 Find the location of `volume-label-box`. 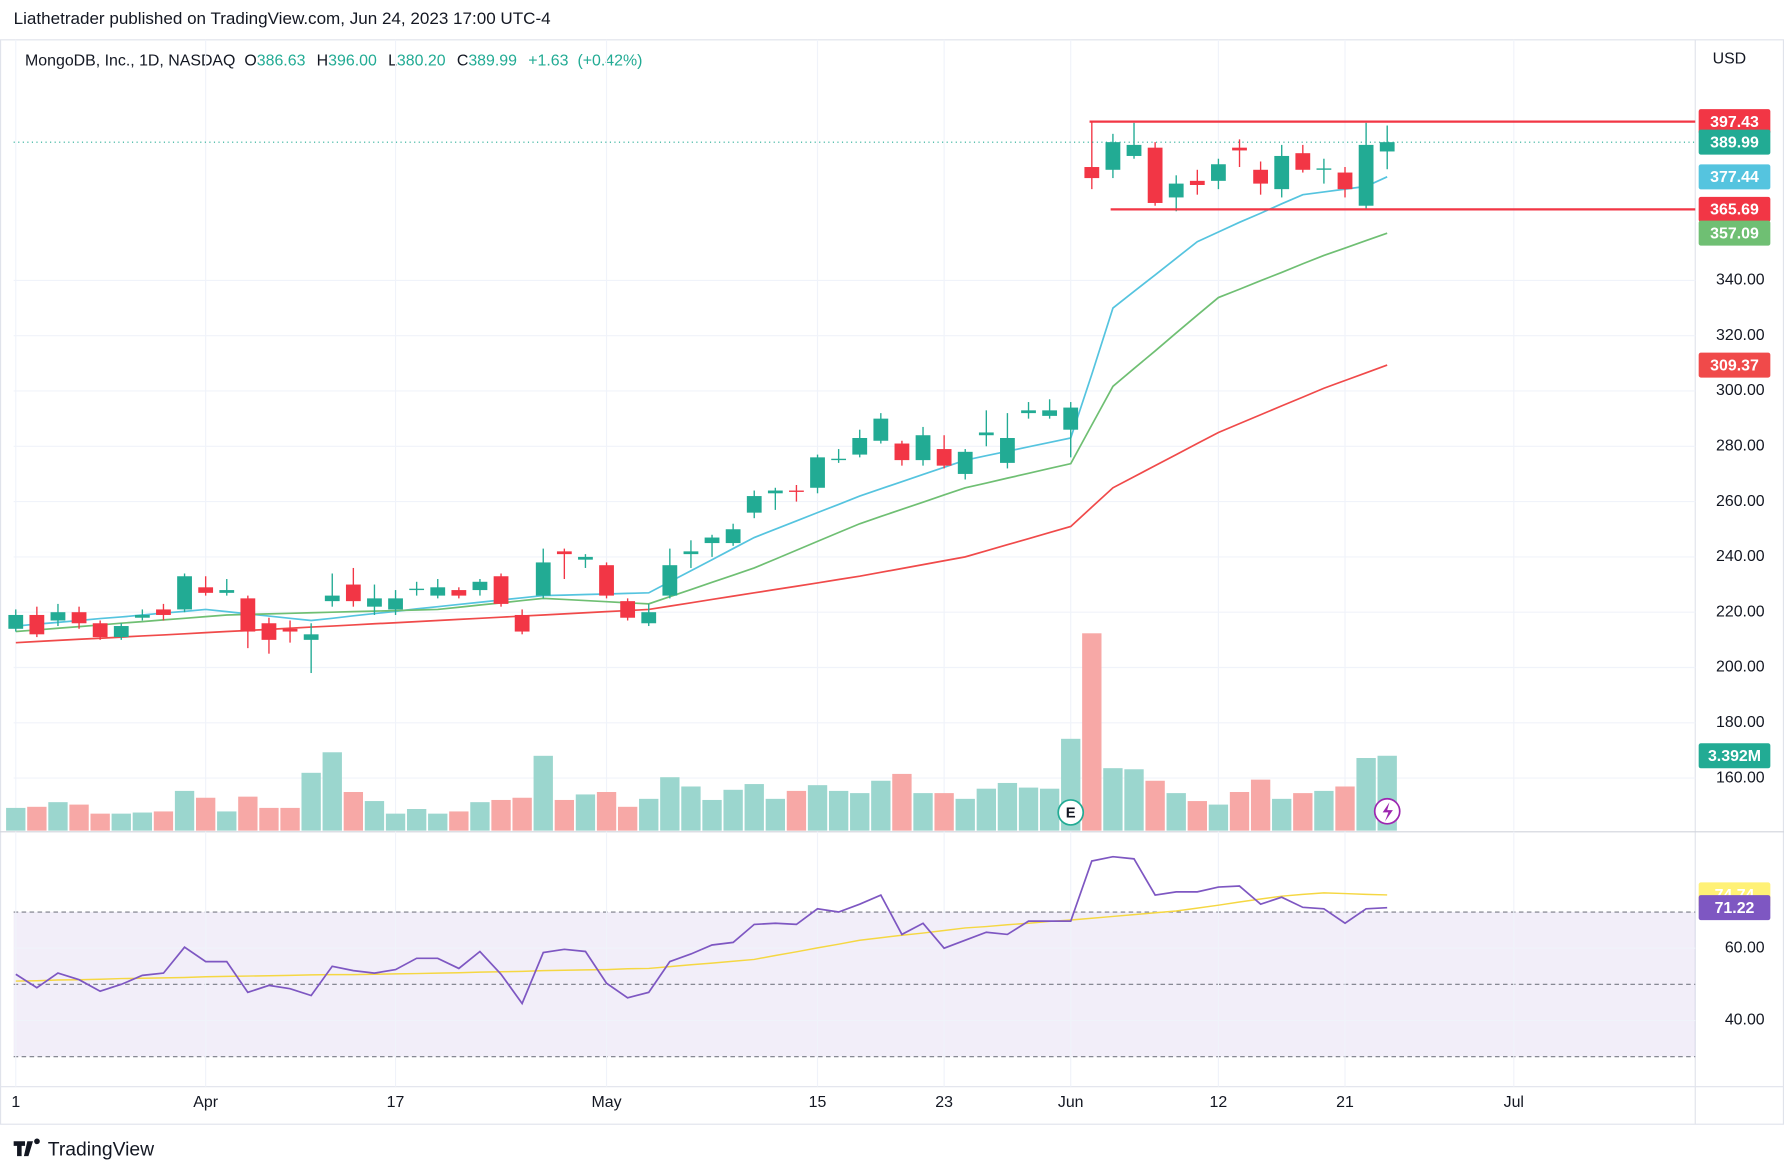

volume-label-box is located at coordinates (1734, 756).